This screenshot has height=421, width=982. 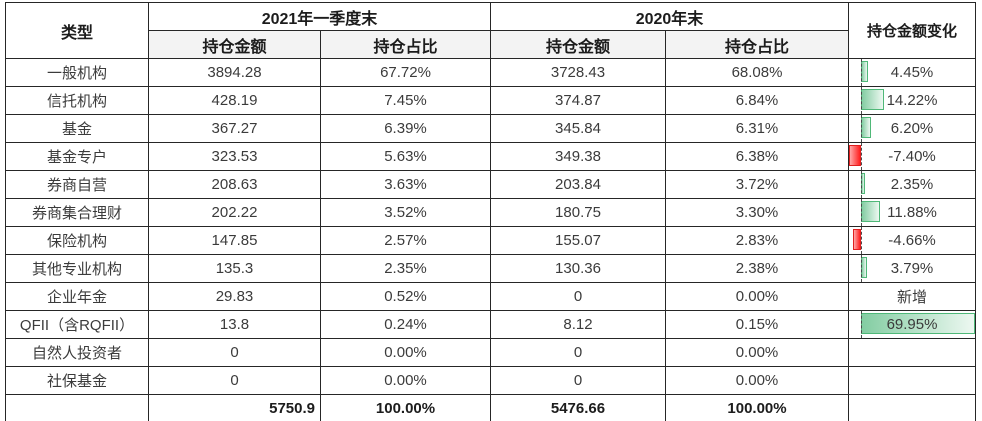 I want to click on table-row: 券商自营 208.63 3.63% 203.84 3.72% 2.35%, so click(x=490, y=184).